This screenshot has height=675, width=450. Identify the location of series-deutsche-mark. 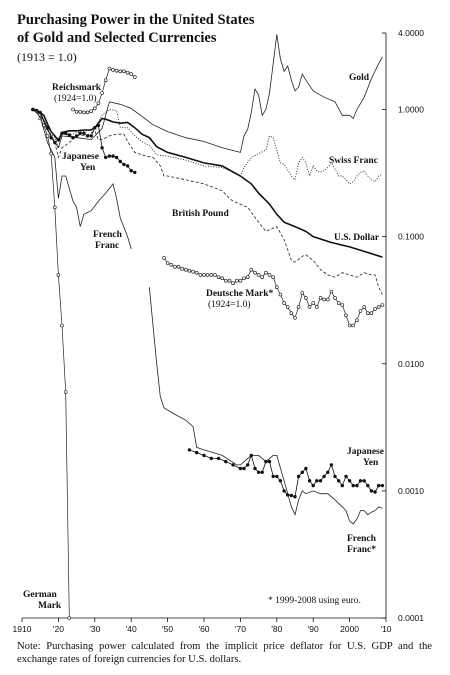
(273, 292).